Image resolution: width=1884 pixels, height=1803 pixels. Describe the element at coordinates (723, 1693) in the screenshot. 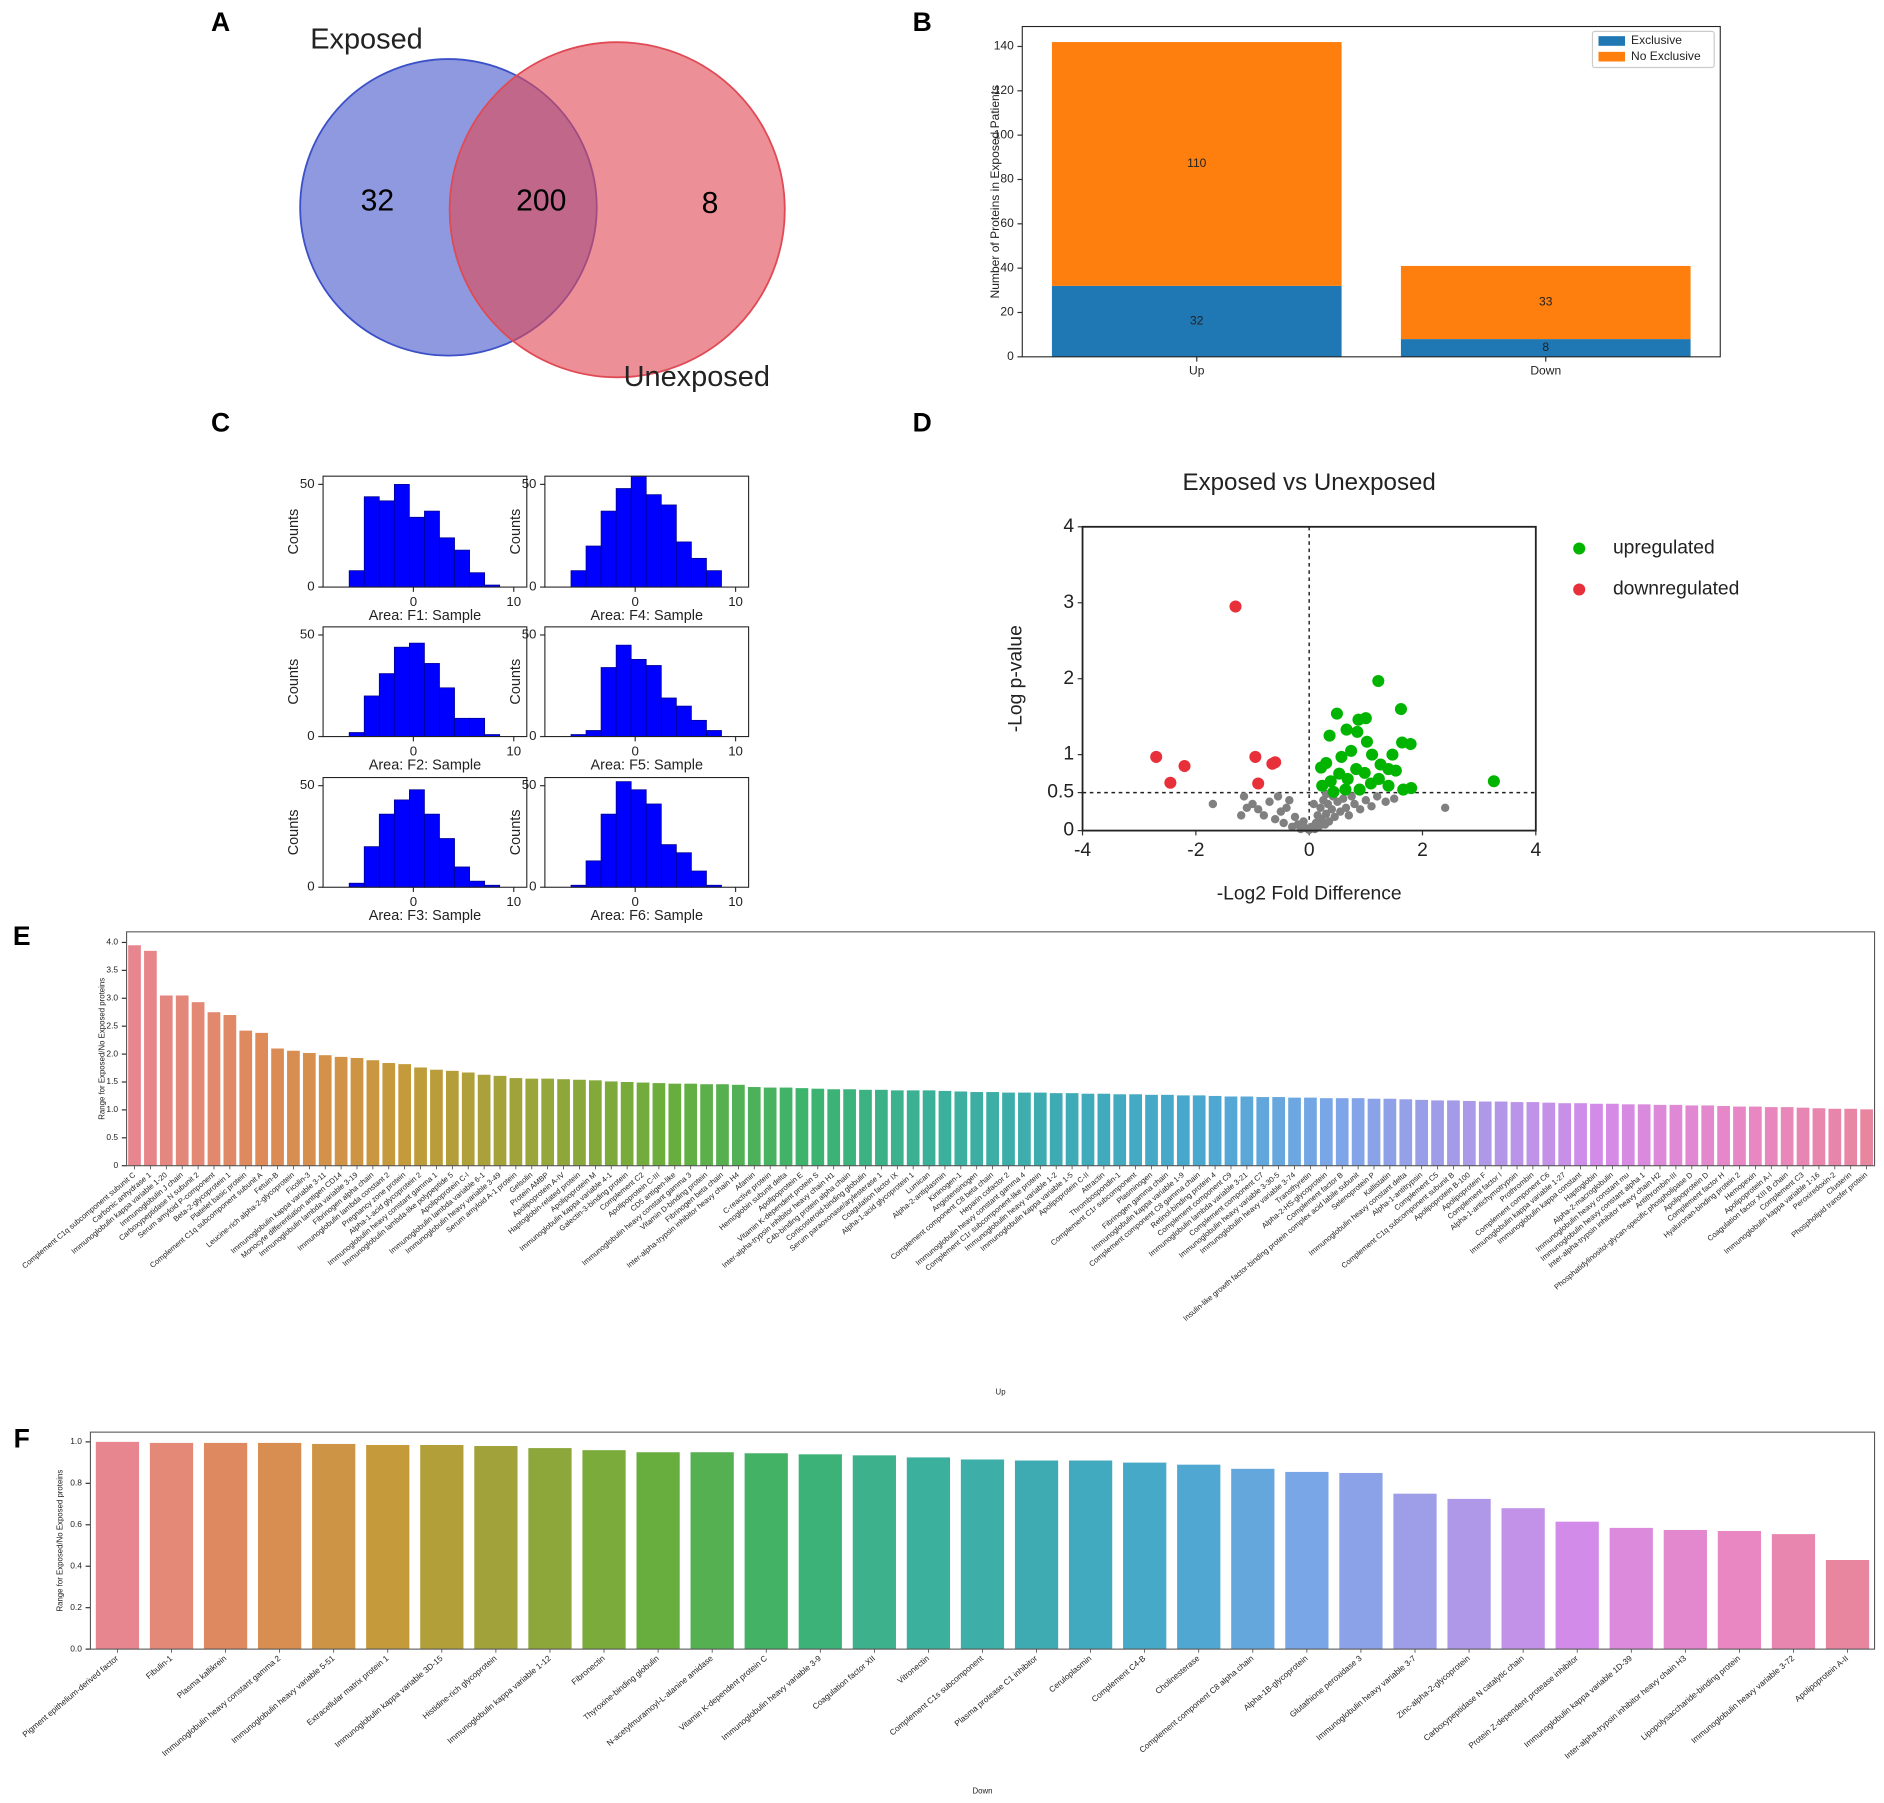

I see `x-tick-label: Vitamin K-dependent protein C` at that location.